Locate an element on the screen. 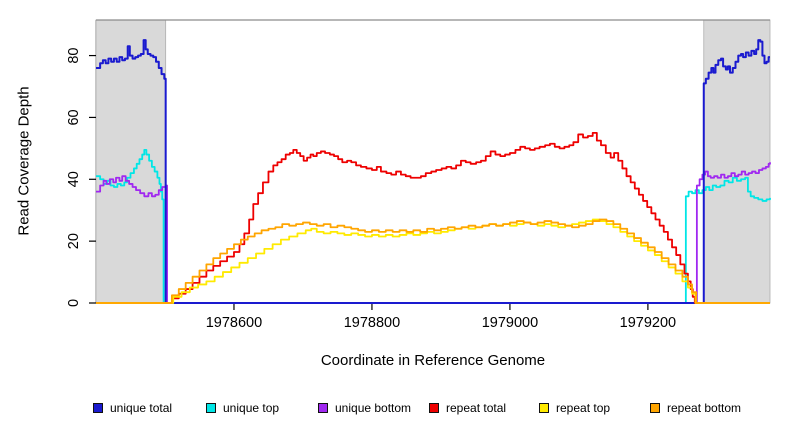 Image resolution: width=792 pixels, height=432 pixels. legend-item-unique-bottom: unique bottom is located at coordinates (364, 408).